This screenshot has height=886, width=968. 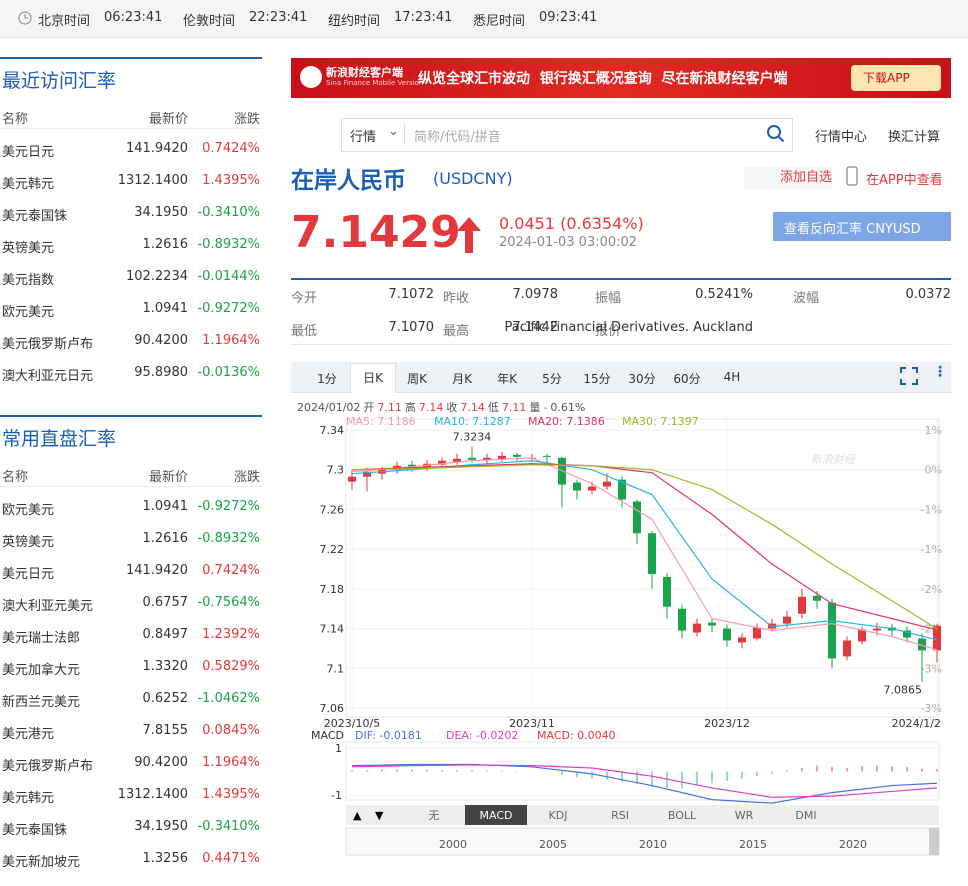 I want to click on banner-button: 下载APP, so click(x=896, y=78).